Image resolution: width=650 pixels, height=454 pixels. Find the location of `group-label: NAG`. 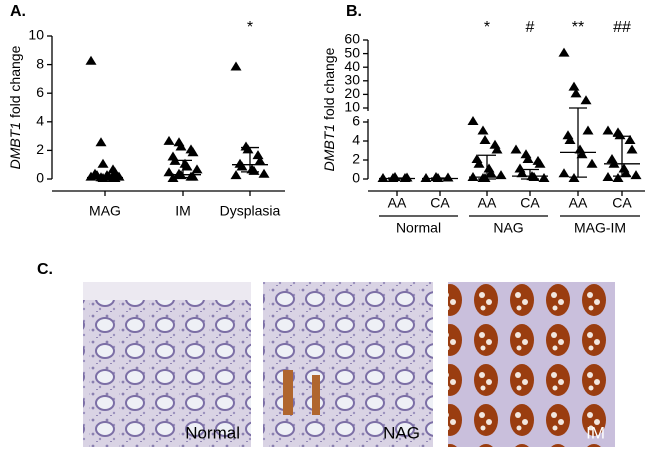

group-label: NAG is located at coordinates (508, 228).